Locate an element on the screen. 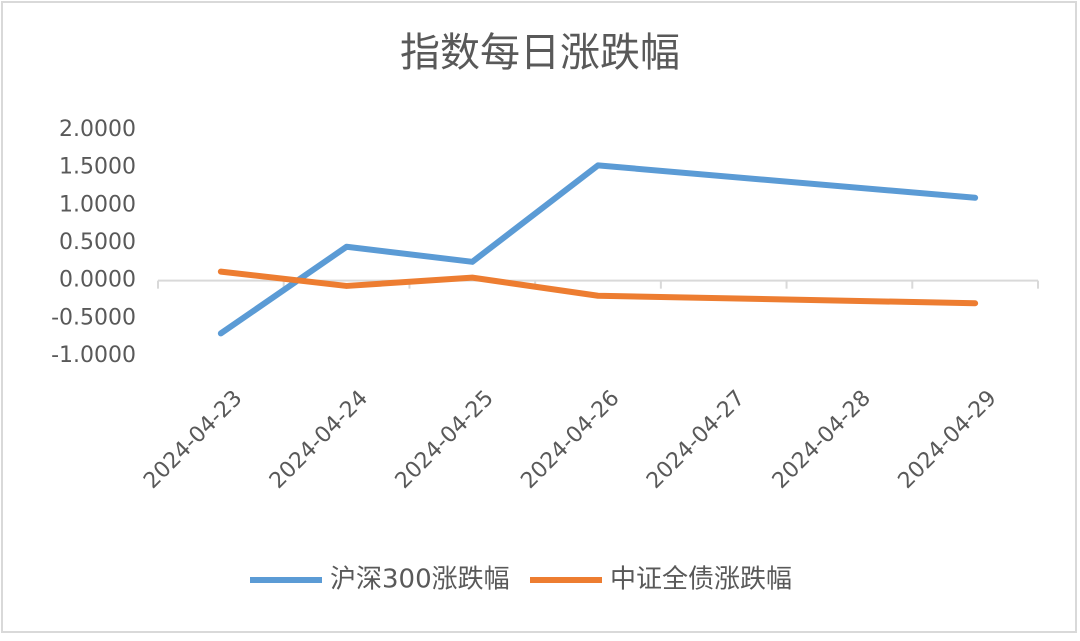 This screenshot has width=1080, height=641. y-tick-label: -0.5000 is located at coordinates (93, 317).